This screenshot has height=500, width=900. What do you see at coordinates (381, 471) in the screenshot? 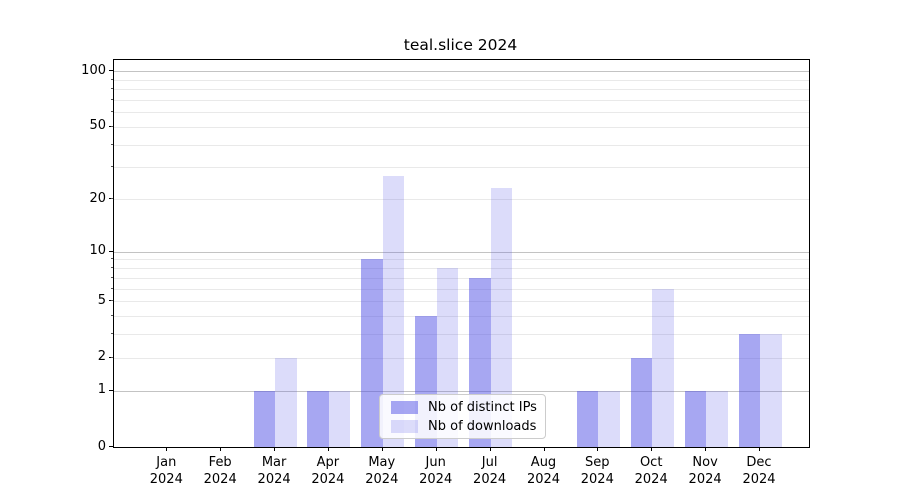
I see `x-tick-label: May 2024` at bounding box center [381, 471].